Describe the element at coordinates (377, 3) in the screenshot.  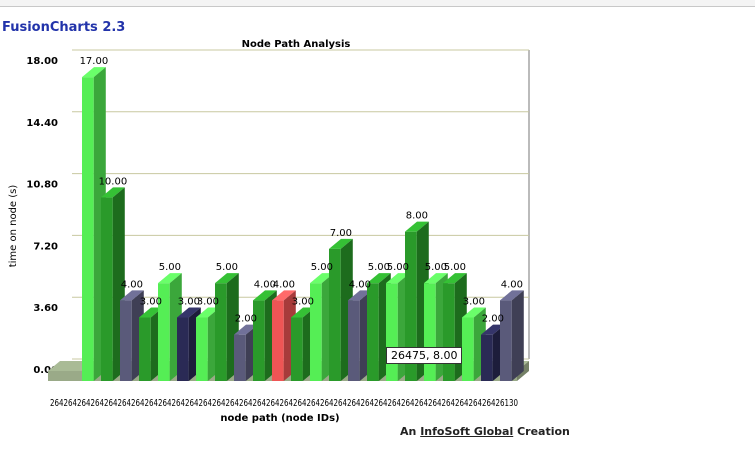
I see `top-border` at that location.